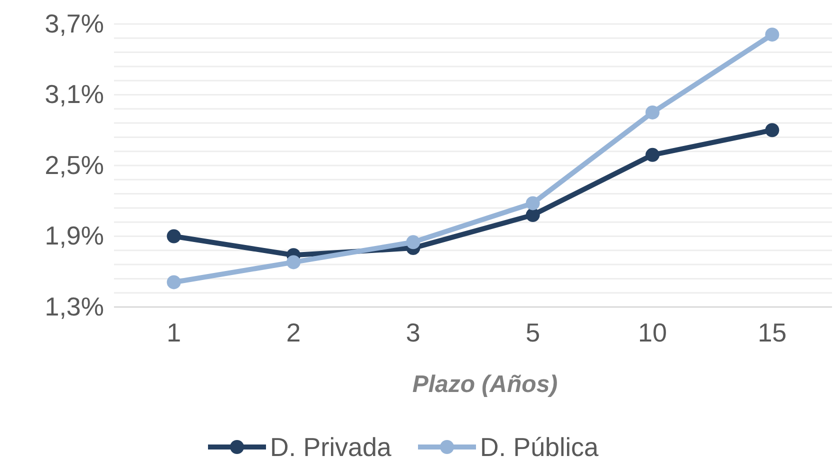 This screenshot has width=836, height=460. What do you see at coordinates (772, 332) in the screenshot?
I see `x-tick-label: 15` at bounding box center [772, 332].